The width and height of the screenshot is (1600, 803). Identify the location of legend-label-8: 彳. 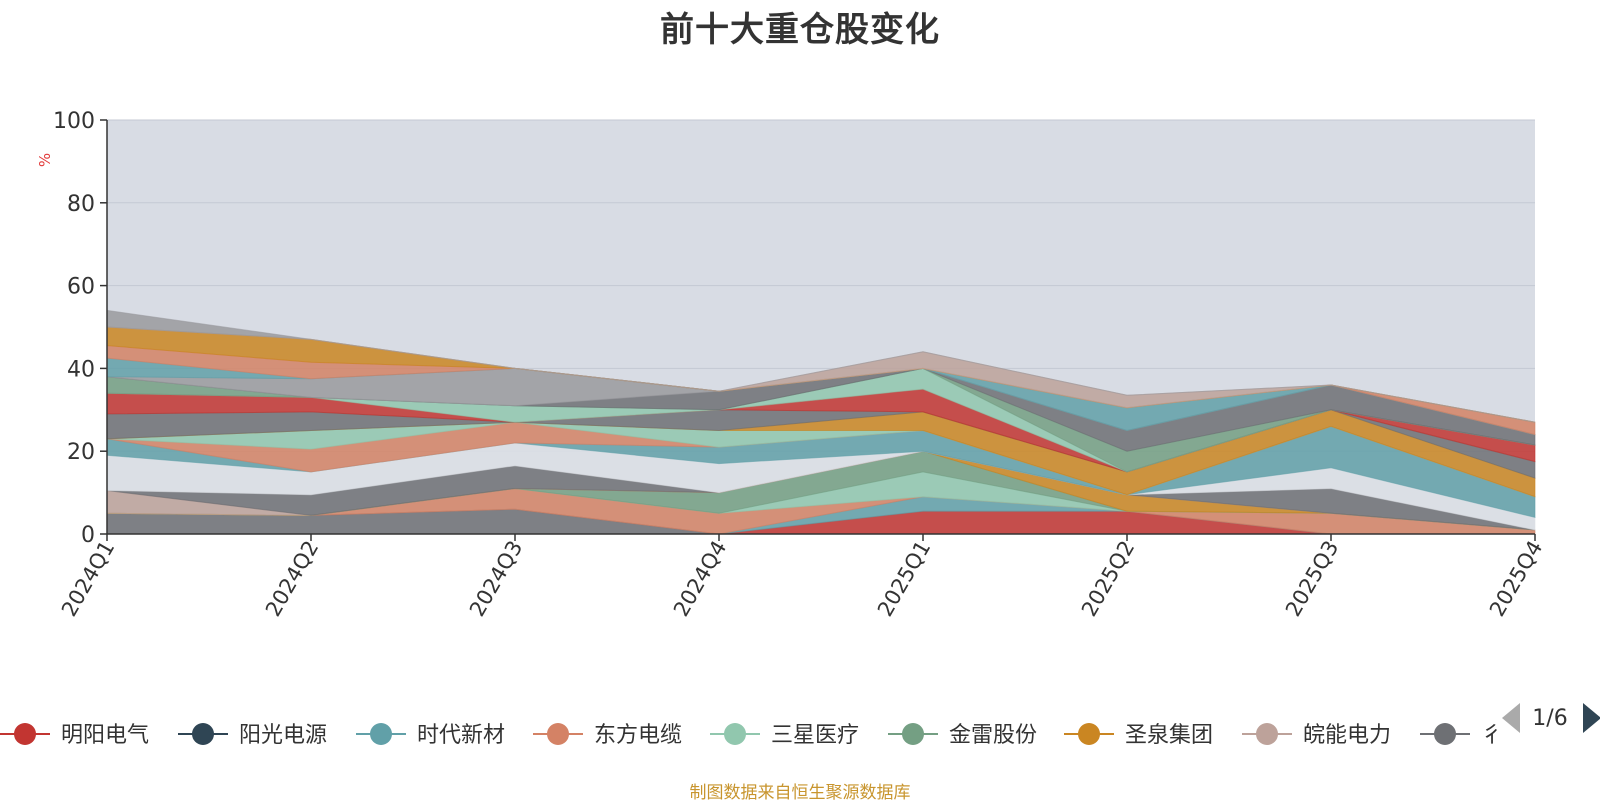
(1492, 735).